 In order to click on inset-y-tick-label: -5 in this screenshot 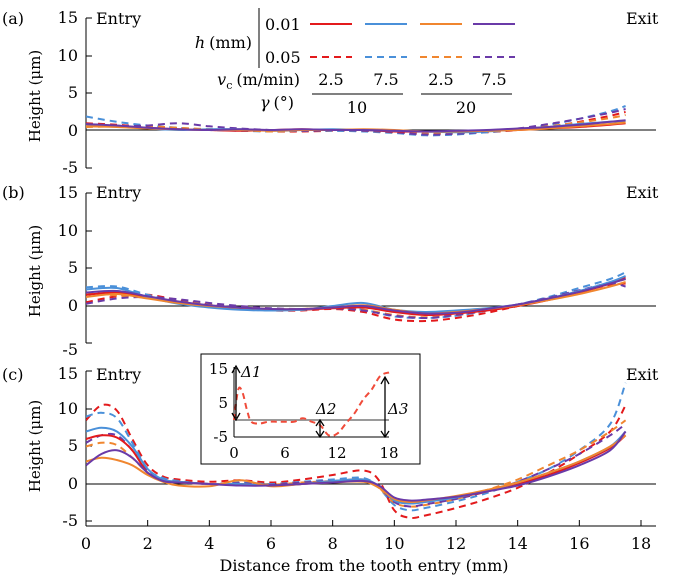, I will do `click(220, 437)`.